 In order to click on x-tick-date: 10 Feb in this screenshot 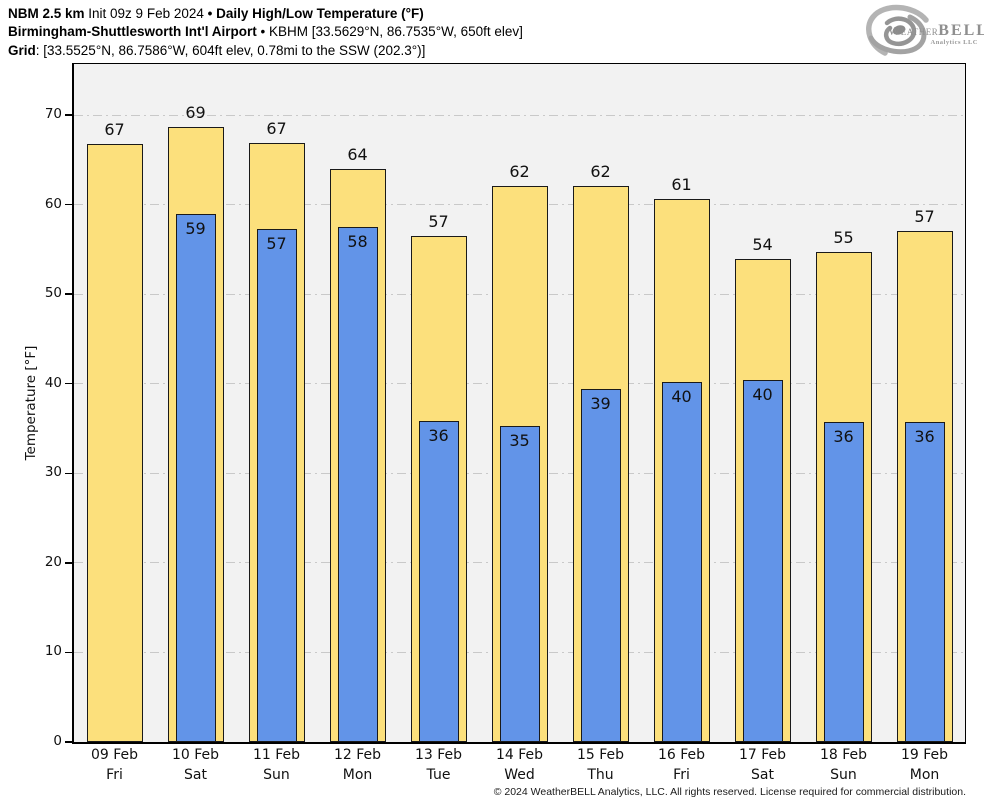, I will do `click(195, 755)`.